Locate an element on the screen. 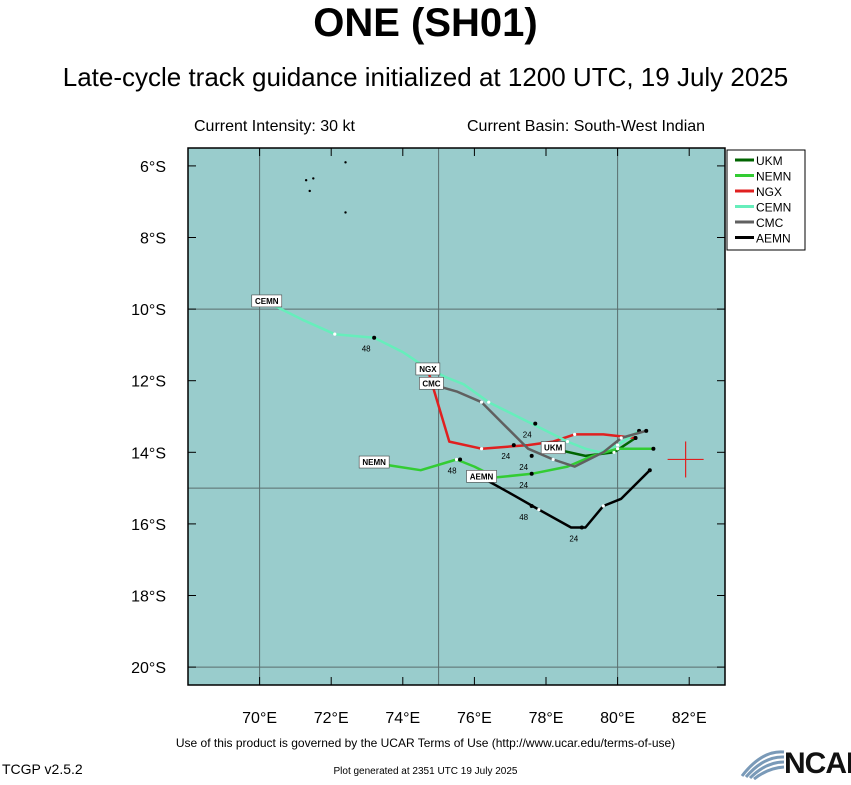  track-end-label-text: AEMN is located at coordinates (482, 476).